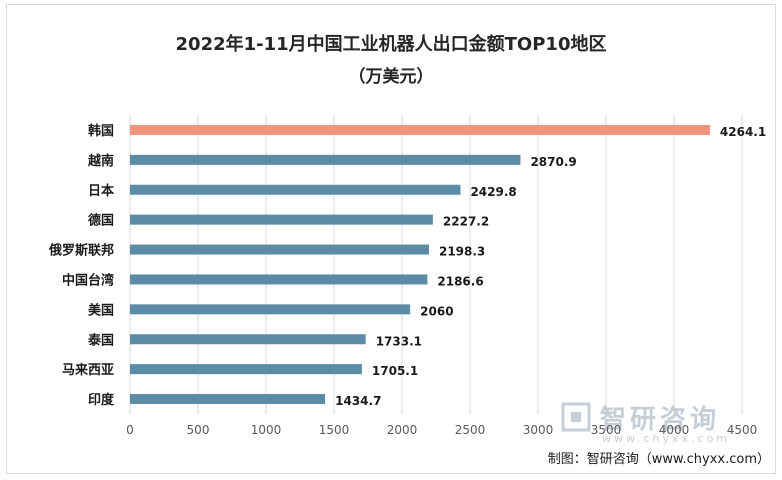 The image size is (782, 480). I want to click on data-label: 2429.8, so click(493, 192).